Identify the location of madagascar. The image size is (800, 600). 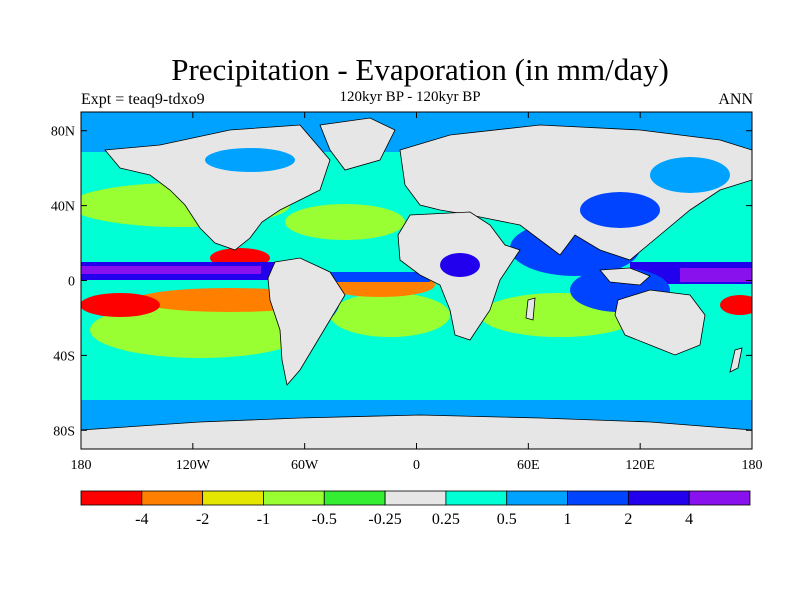
(530, 309).